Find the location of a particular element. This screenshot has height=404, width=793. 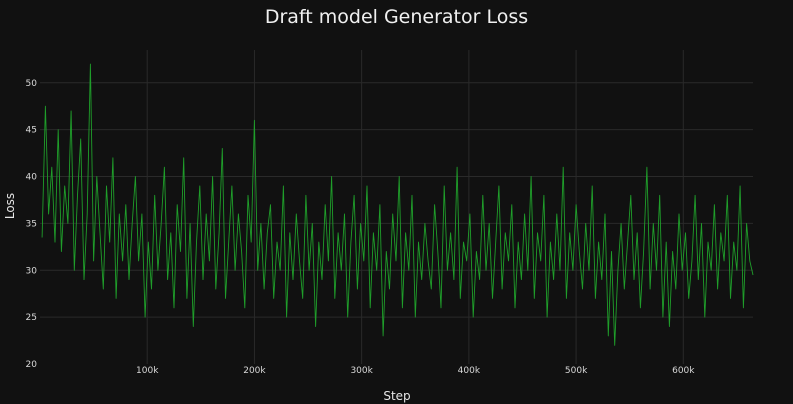

y-tick-label: 45 is located at coordinates (31, 131).